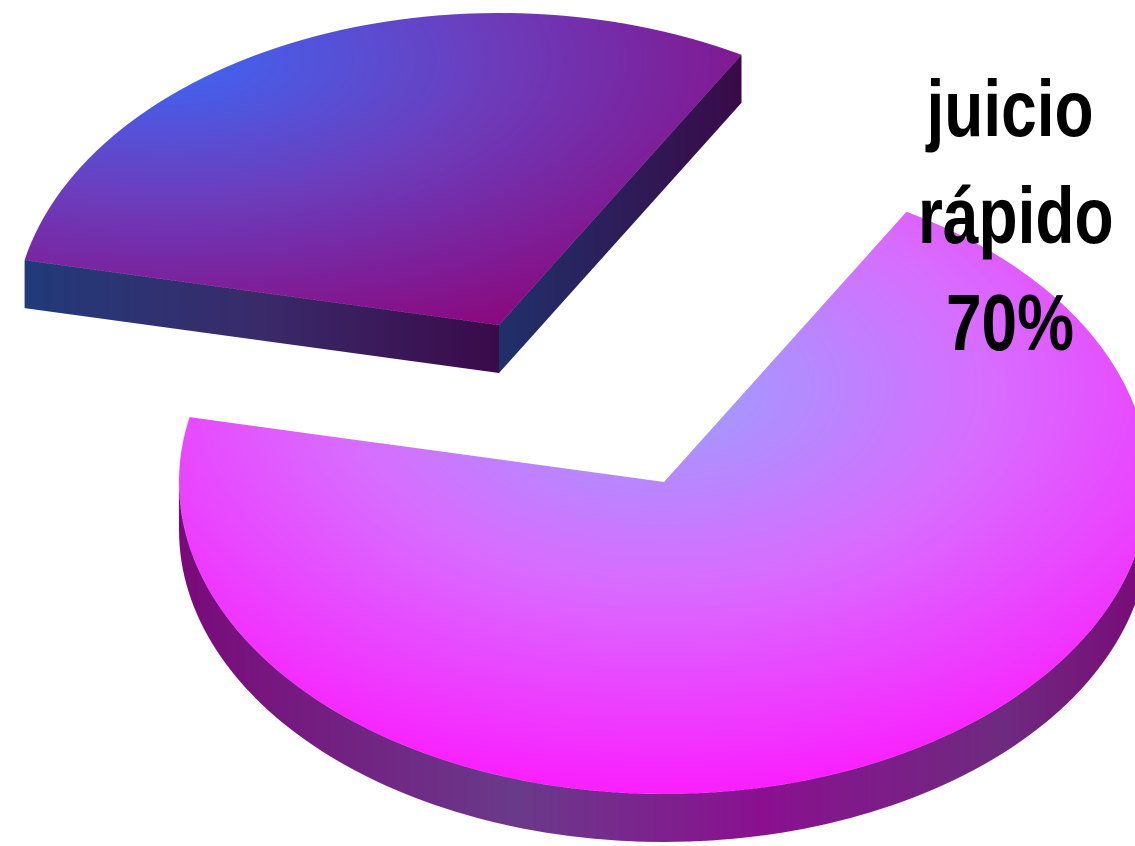  I want to click on slice-label-value: 70%, so click(1010, 322).